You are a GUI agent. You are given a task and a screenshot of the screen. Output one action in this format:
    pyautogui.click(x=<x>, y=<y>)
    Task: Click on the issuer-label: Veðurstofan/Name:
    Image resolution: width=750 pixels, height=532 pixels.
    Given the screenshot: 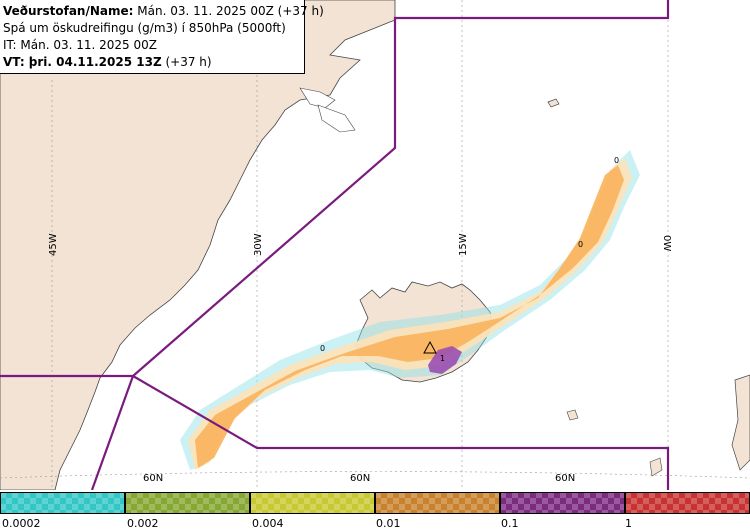 What is the action you would take?
    pyautogui.click(x=68, y=11)
    